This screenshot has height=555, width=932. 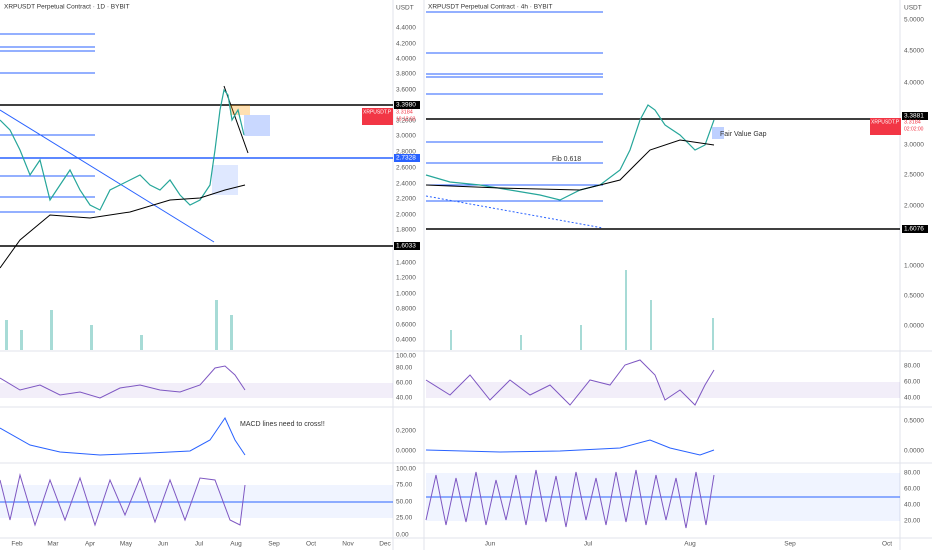 What do you see at coordinates (406, 44) in the screenshot?
I see `axis-label: 4.2000` at bounding box center [406, 44].